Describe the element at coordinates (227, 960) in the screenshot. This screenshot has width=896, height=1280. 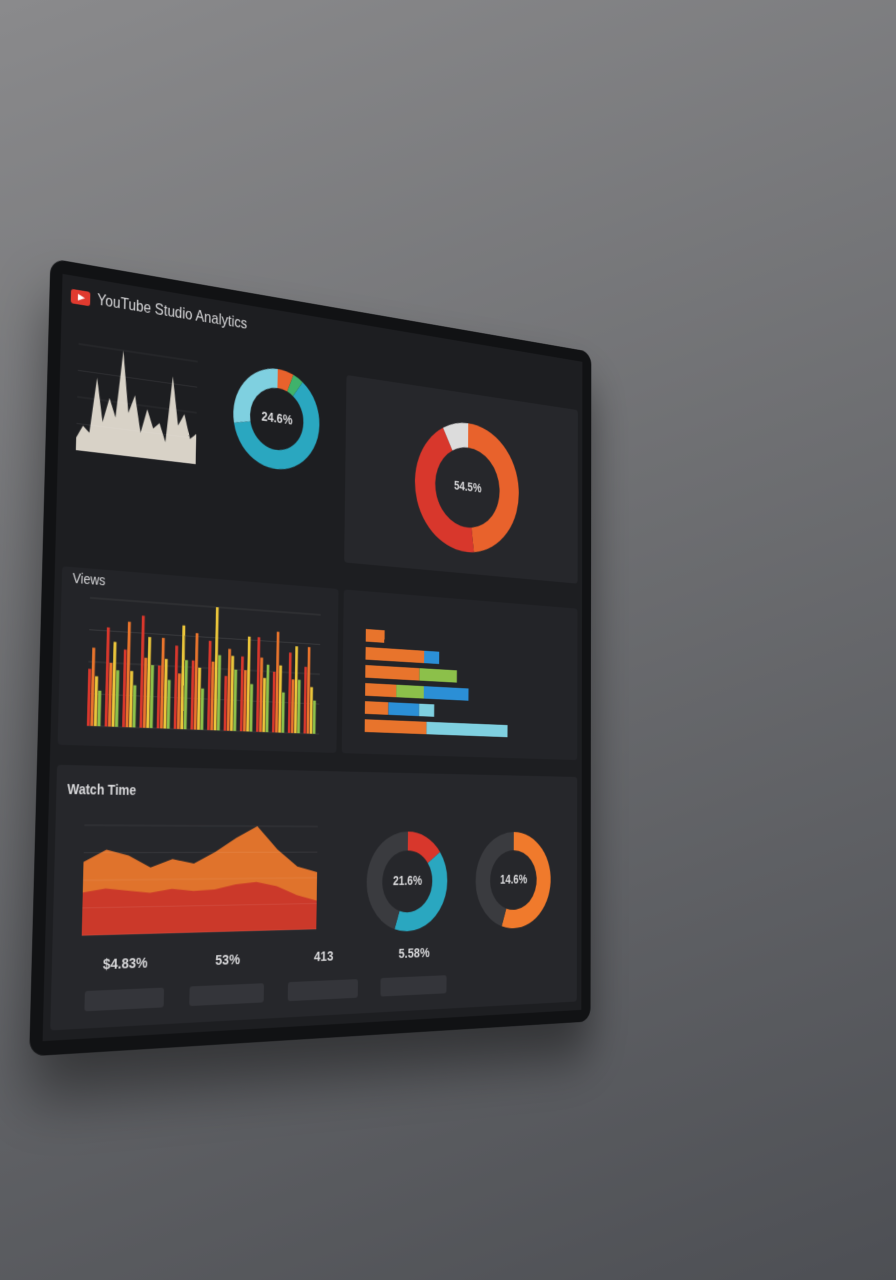
I see `stat-value: 53%` at that location.